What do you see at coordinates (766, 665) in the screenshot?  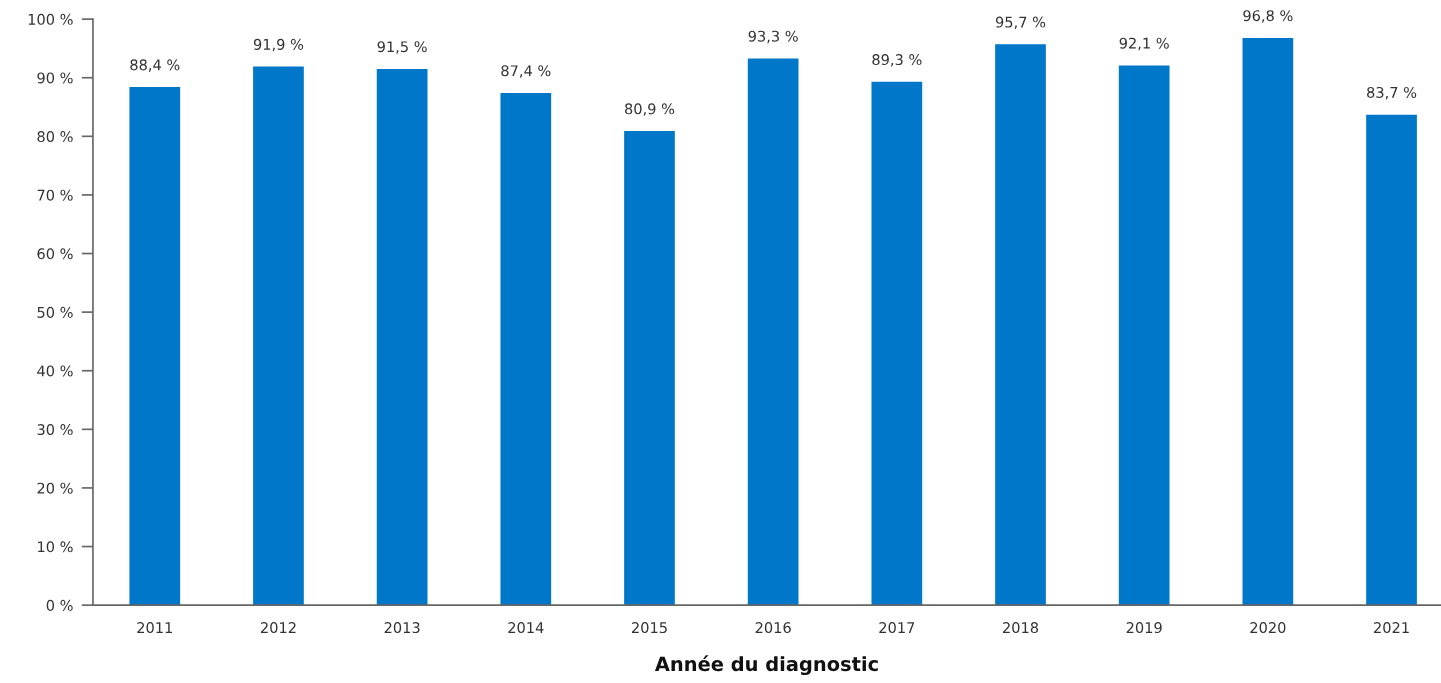 I see `x-axis-title: Année du diagnostic` at bounding box center [766, 665].